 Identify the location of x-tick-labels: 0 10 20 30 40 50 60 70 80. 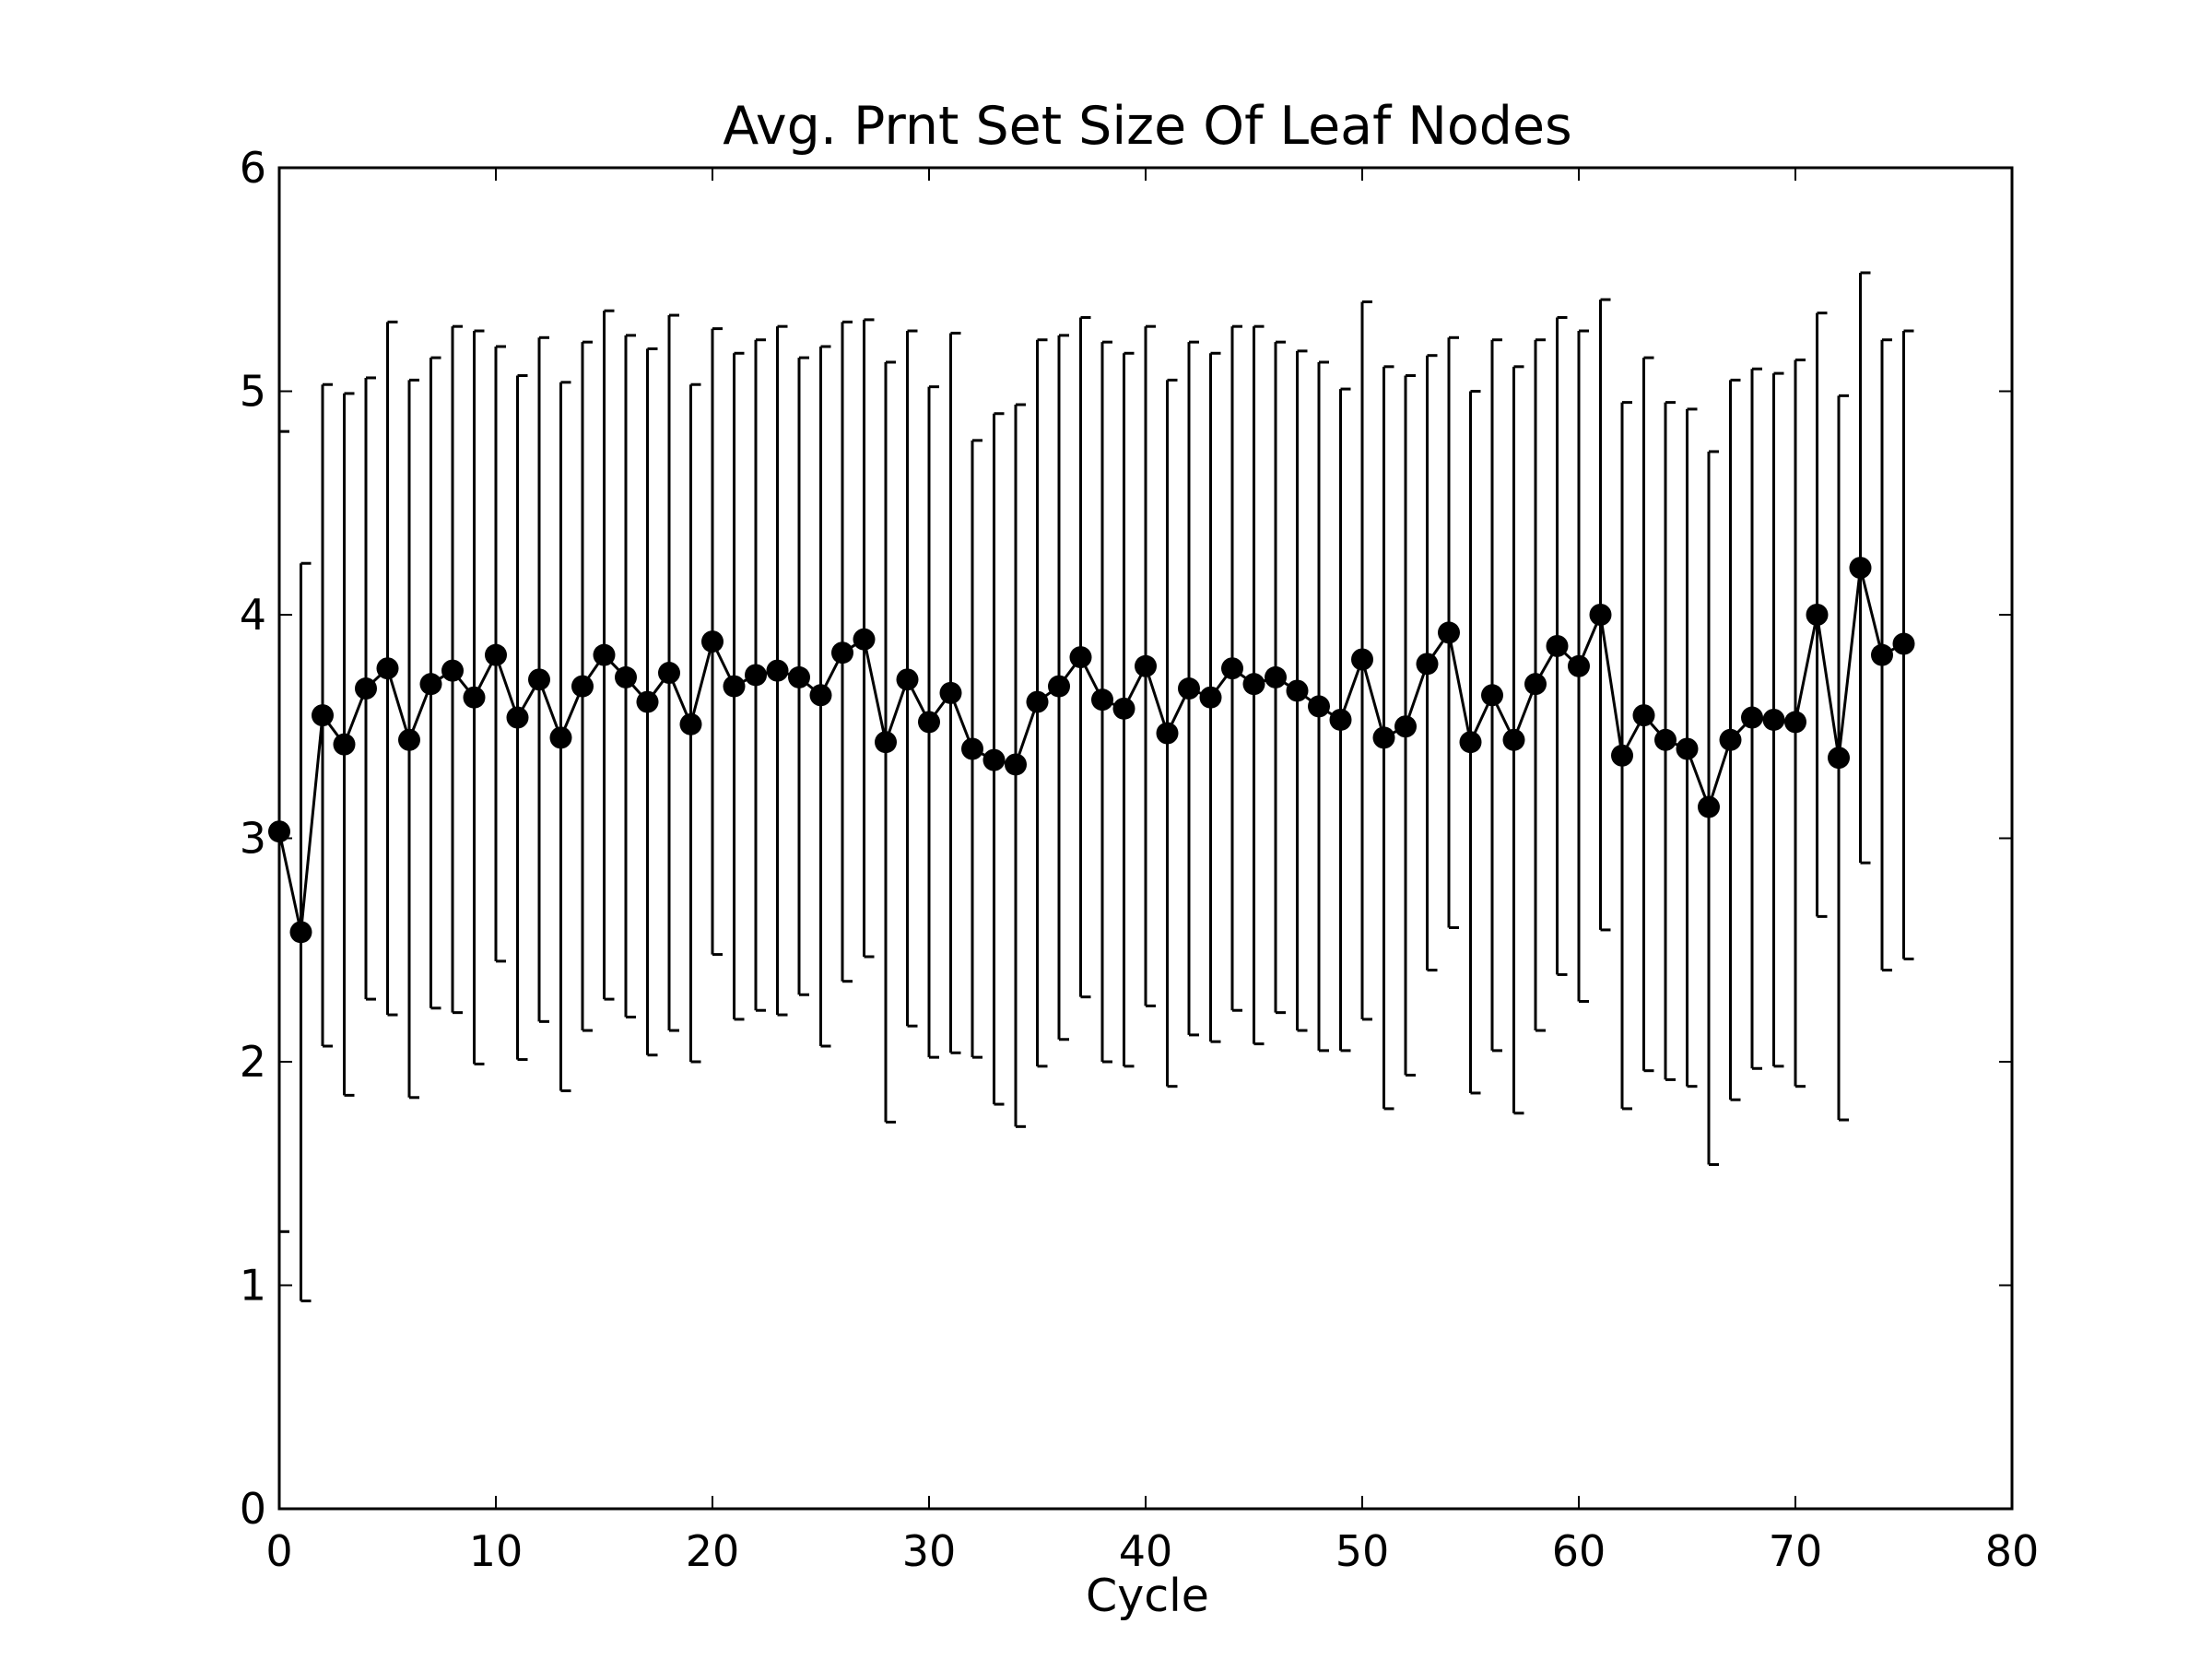
(1152, 1551).